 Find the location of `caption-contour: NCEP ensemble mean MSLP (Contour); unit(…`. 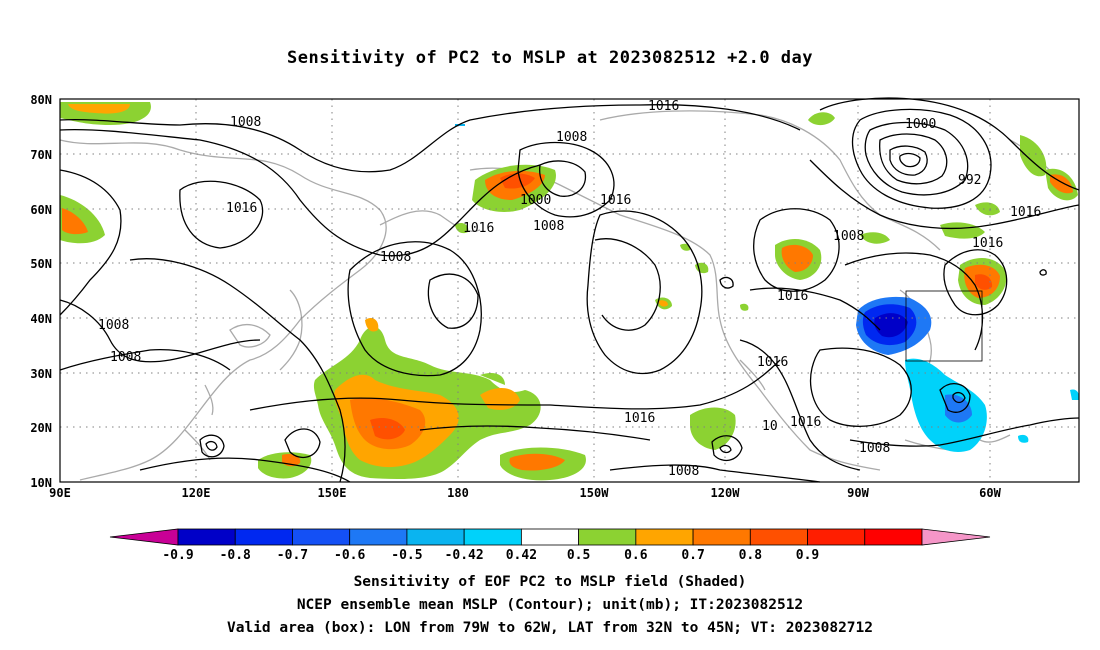

caption-contour: NCEP ensemble mean MSLP (Contour); unit(… is located at coordinates (550, 605).